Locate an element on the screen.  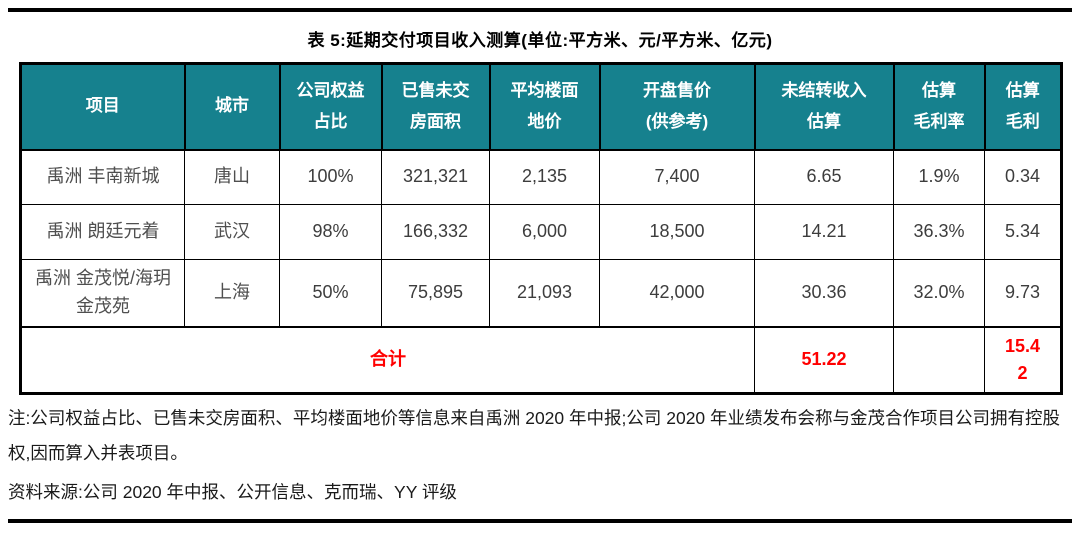
cell-revenue: 30.36 is located at coordinates (824, 293).